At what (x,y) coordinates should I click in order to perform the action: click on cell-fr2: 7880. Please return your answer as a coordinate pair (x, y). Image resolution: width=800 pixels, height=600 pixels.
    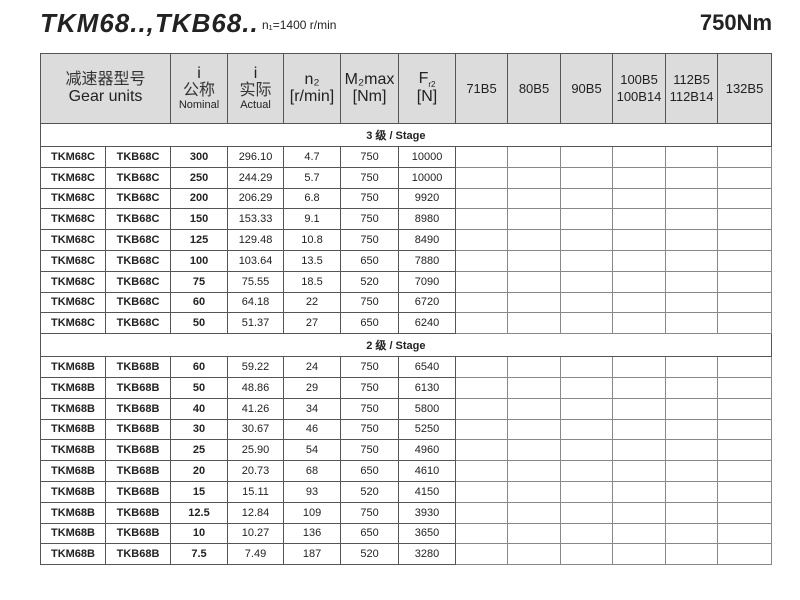
    Looking at the image, I should click on (427, 260).